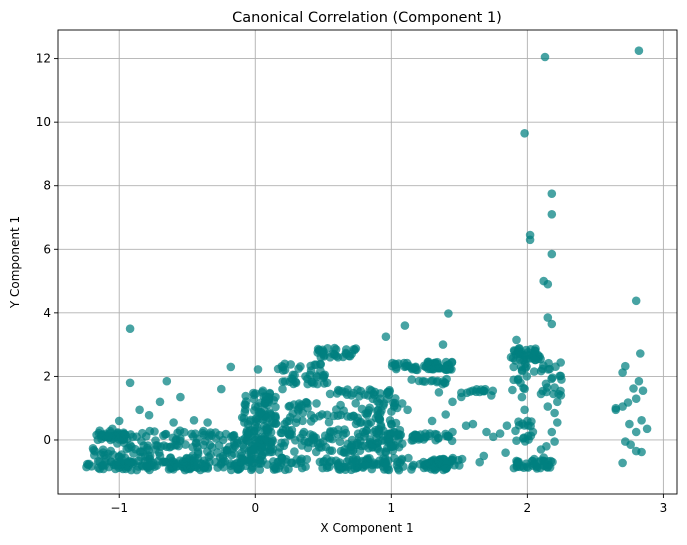  Describe the element at coordinates (528, 508) in the screenshot. I see `x-tick-label: 2` at that location.